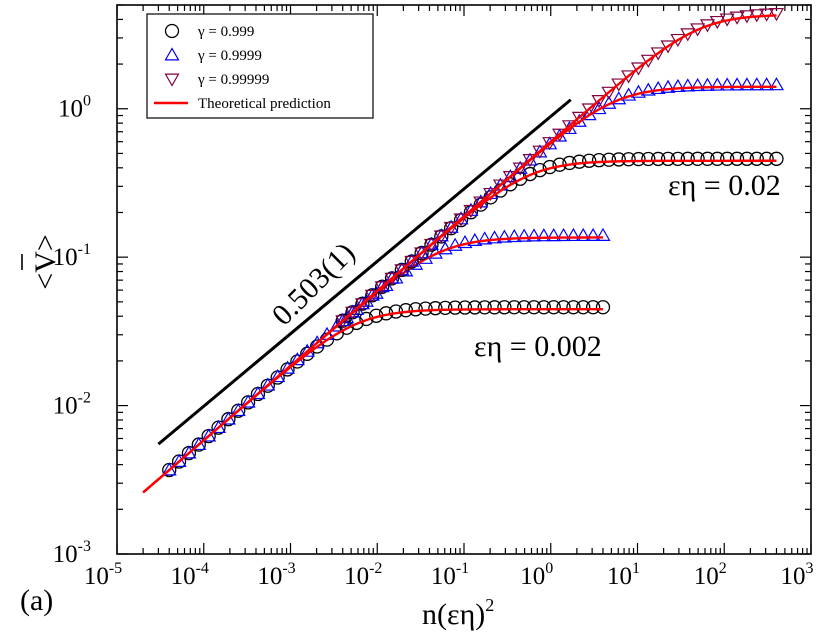 The image size is (830, 637). I want to click on group-large-annotation: εη = 0.02, so click(724, 185).